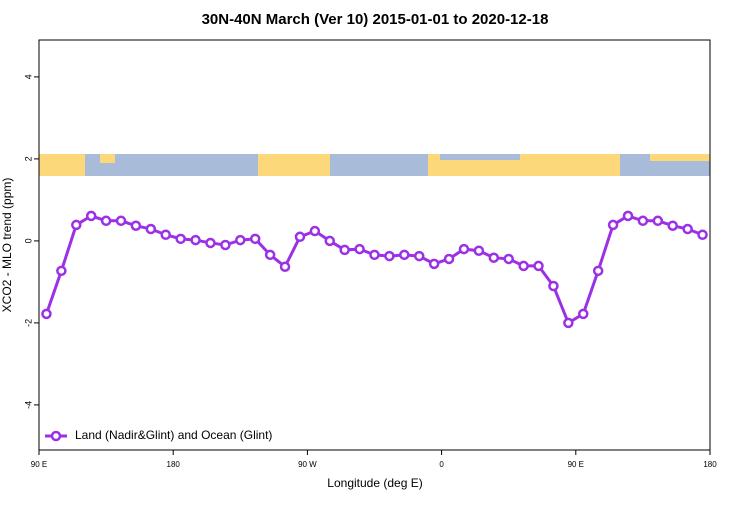 Image resolution: width=750 pixels, height=505 pixels. What do you see at coordinates (441, 464) in the screenshot?
I see `x-tick-label: 0` at bounding box center [441, 464].